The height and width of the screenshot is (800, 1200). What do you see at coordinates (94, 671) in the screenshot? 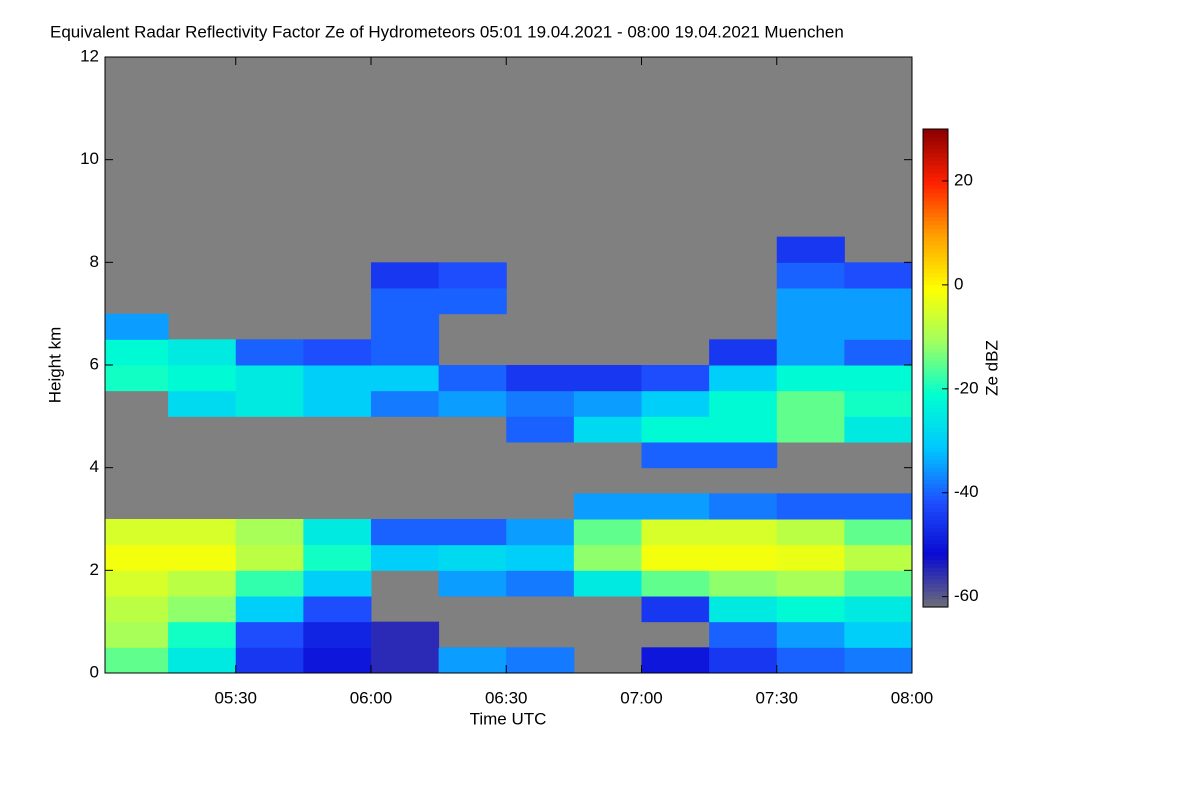
I see `y-tick-label: 0` at bounding box center [94, 671].